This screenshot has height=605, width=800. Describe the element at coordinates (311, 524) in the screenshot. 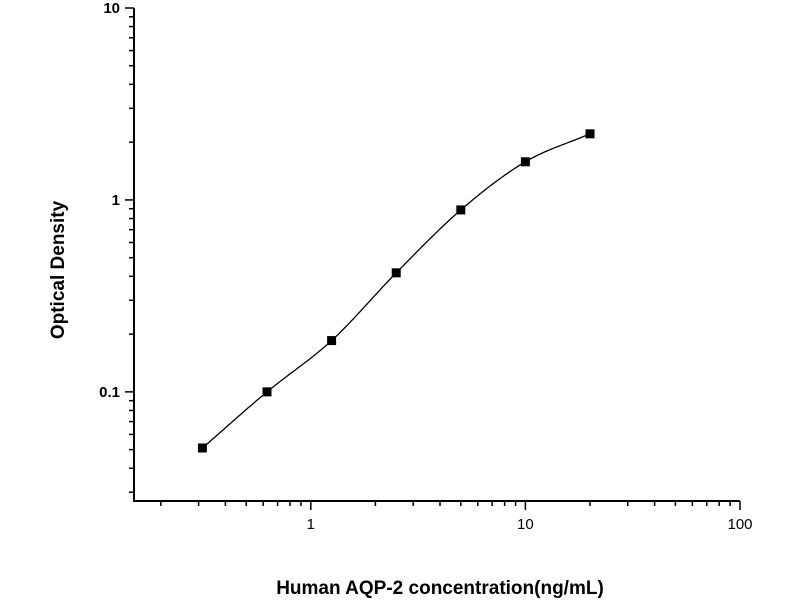

I see `x-tick-label: 1` at that location.